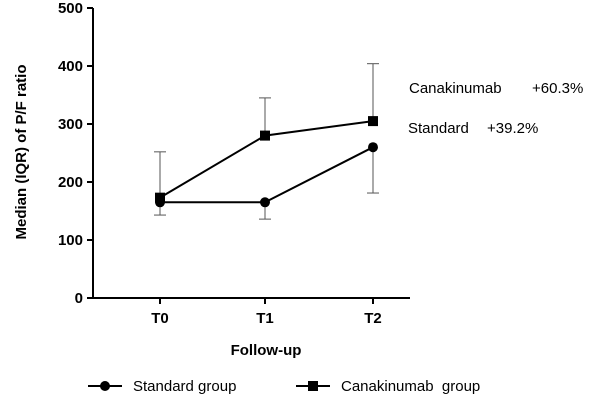  I want to click on x-tick-label: T0, so click(160, 318).